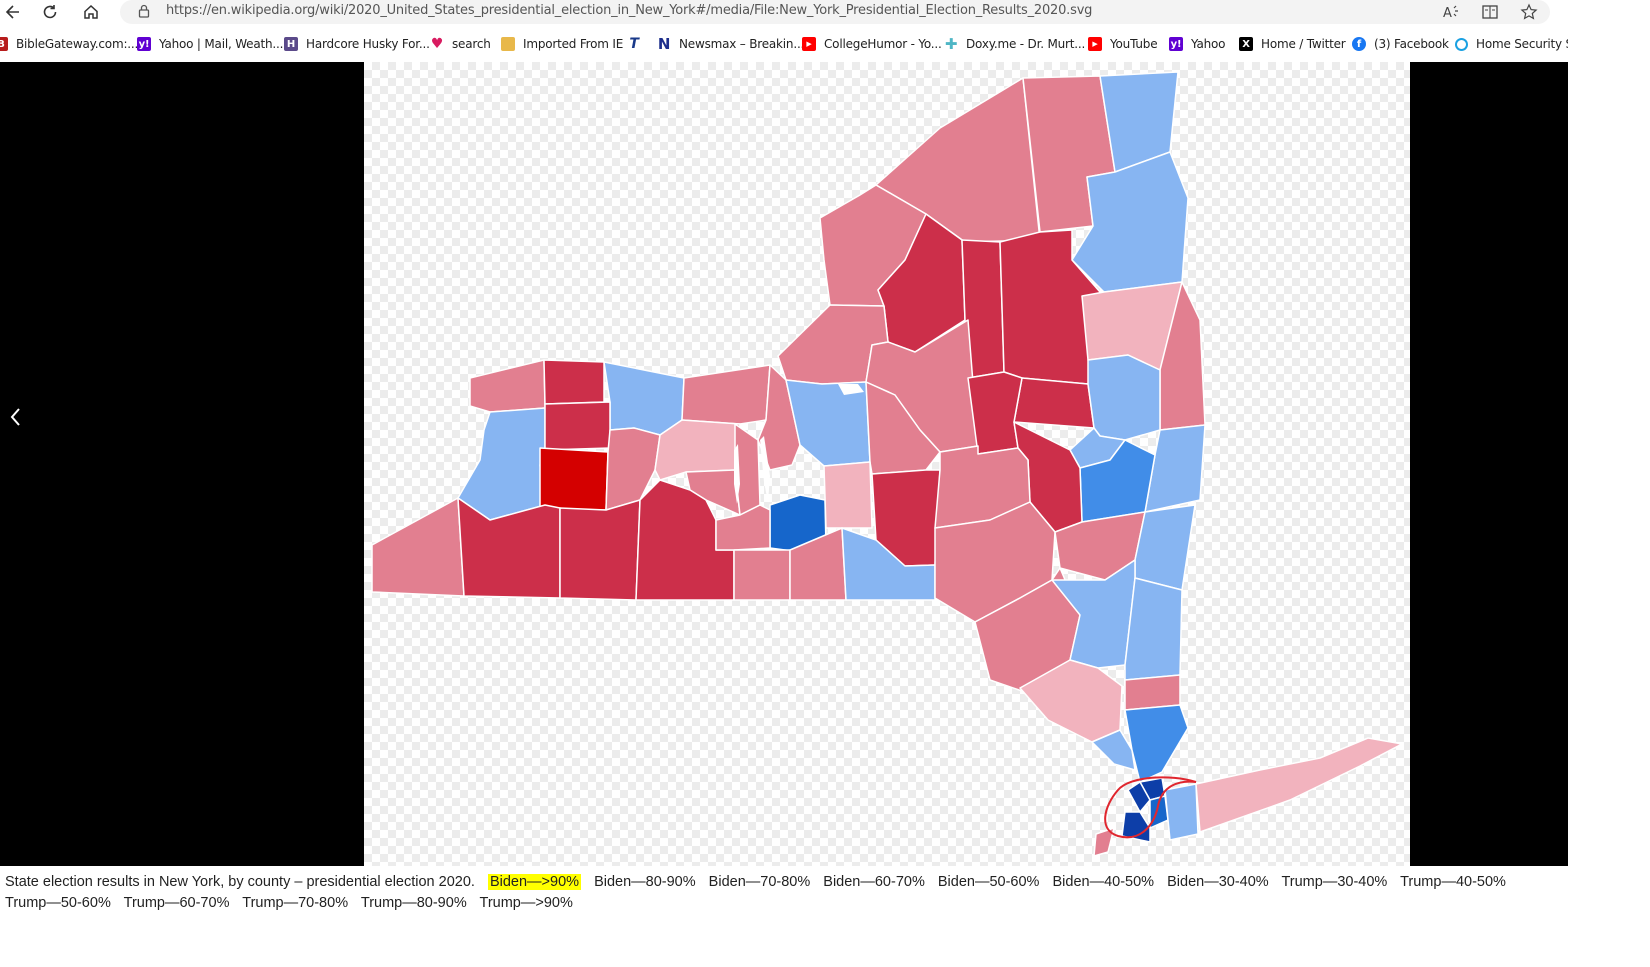 This screenshot has width=1650, height=967. What do you see at coordinates (982, 487) in the screenshot?
I see `county-otsego` at bounding box center [982, 487].